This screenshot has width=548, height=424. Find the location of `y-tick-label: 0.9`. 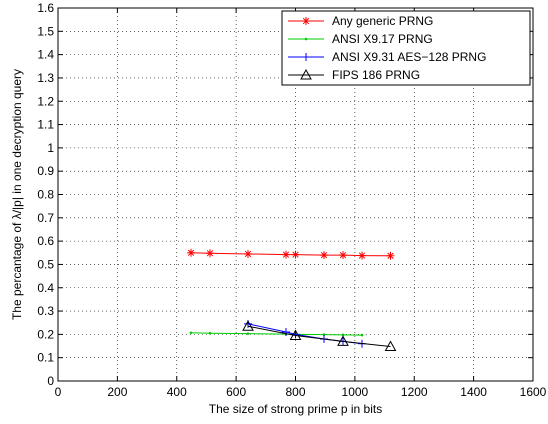

y-tick-label: 0.9 is located at coordinates (45, 171).